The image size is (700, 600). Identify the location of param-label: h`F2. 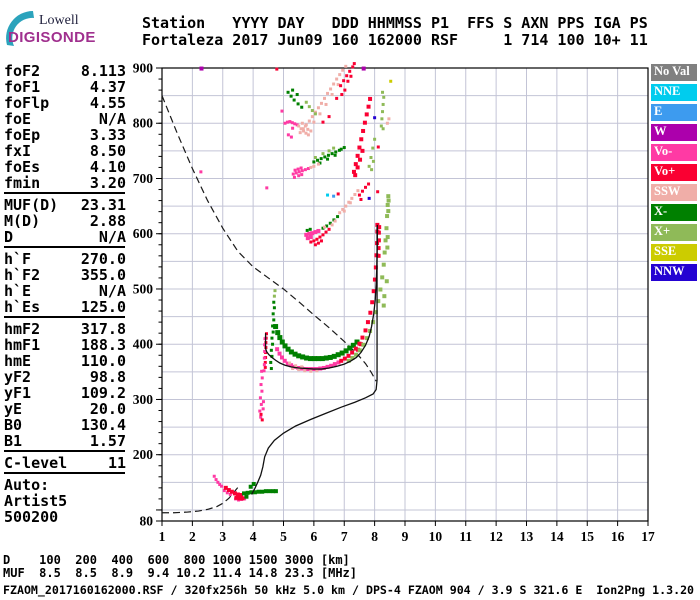
(22, 275).